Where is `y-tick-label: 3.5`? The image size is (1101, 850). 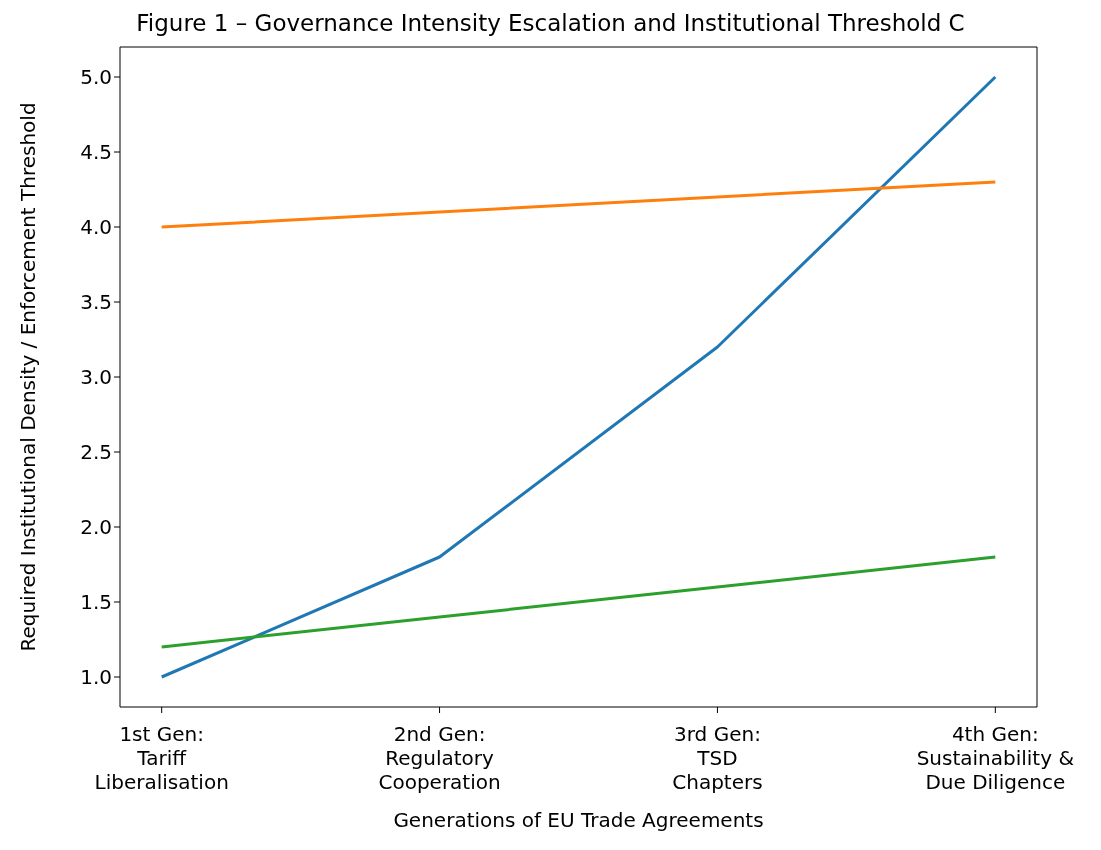 y-tick-label: 3.5 is located at coordinates (96, 302).